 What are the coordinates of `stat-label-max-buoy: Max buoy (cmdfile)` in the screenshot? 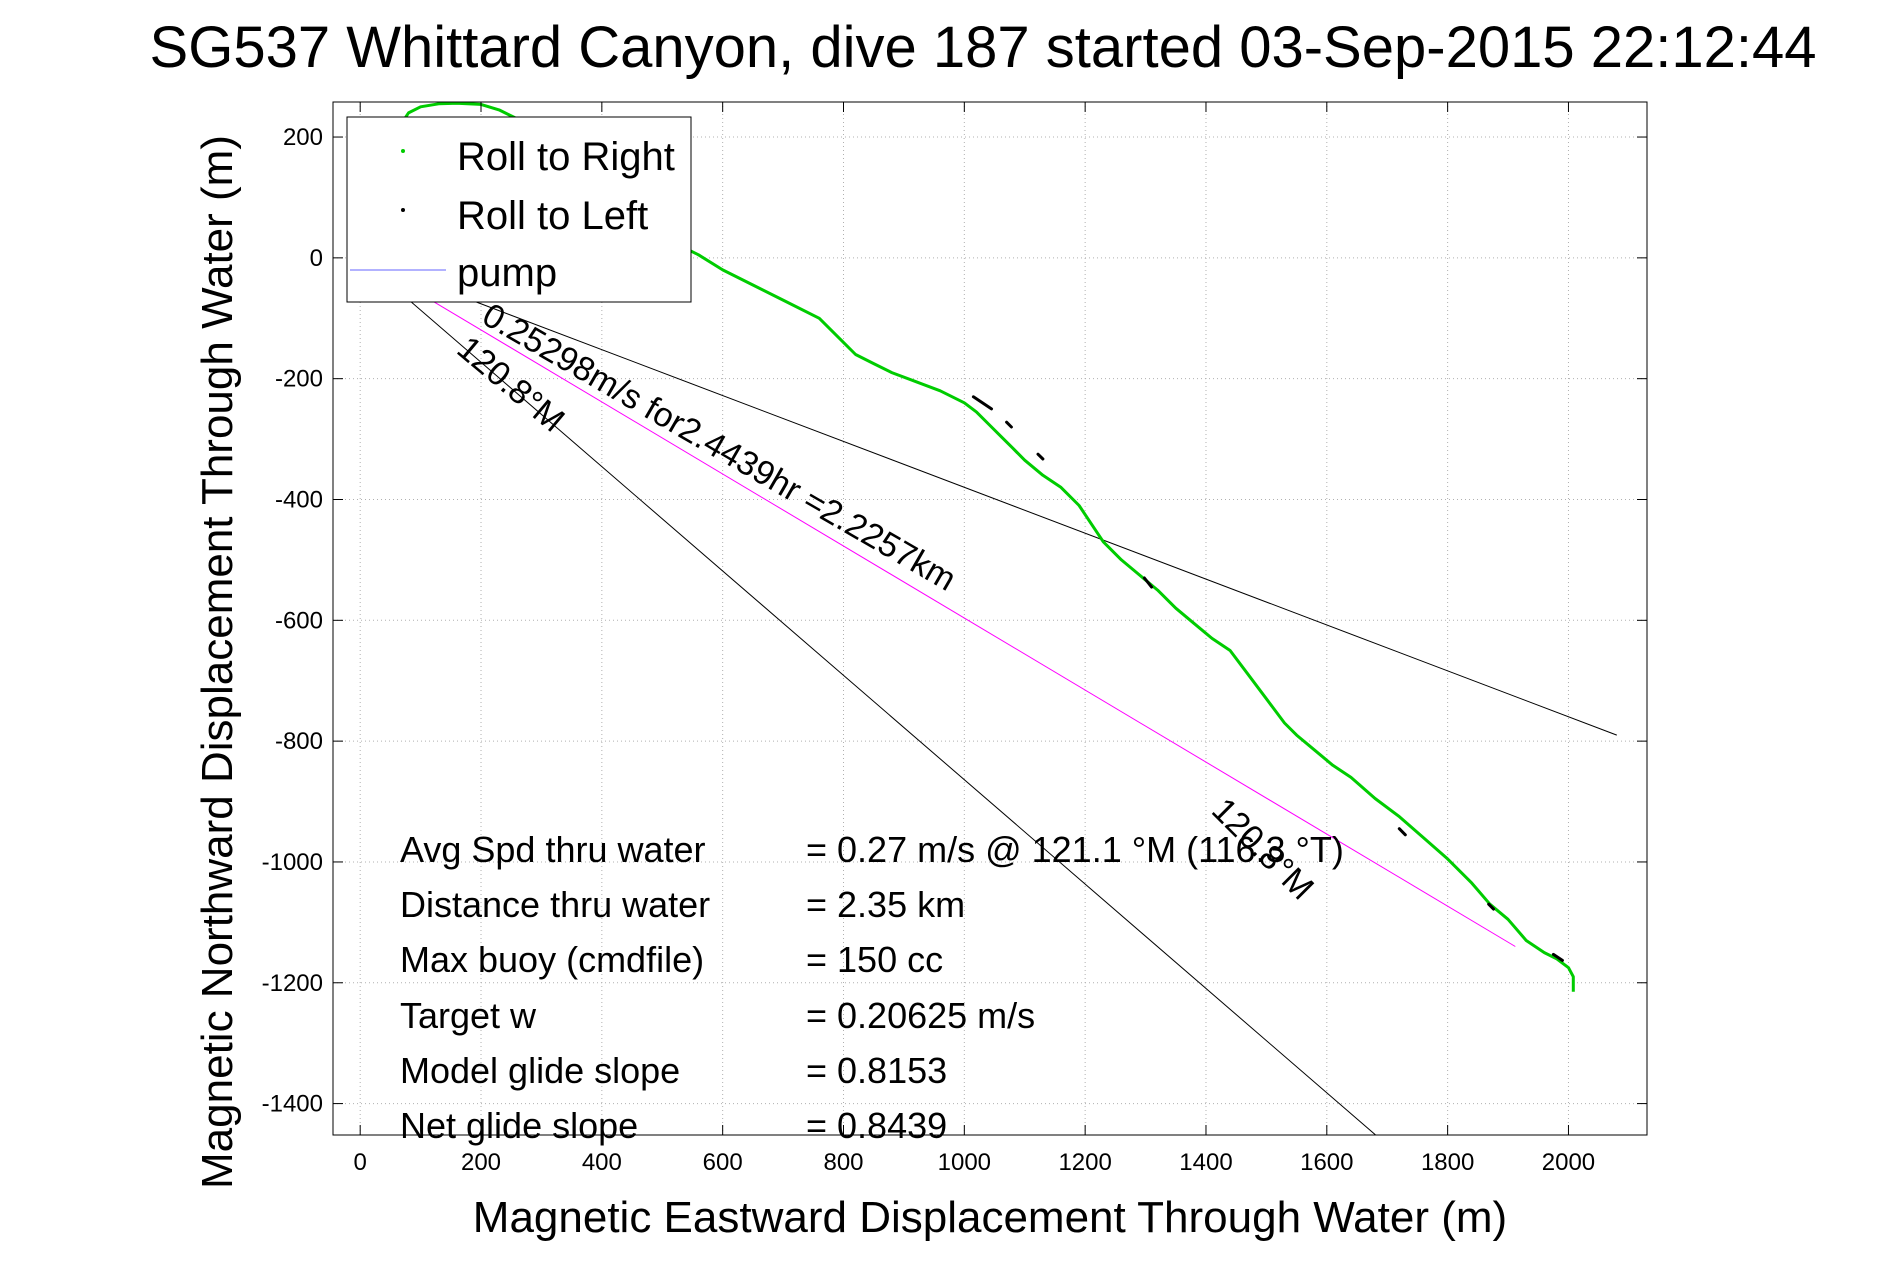 It's located at (552, 959).